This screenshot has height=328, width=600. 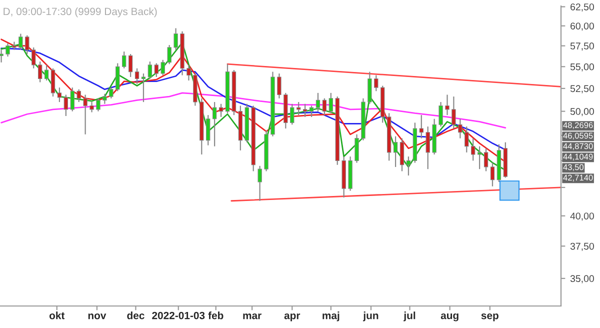 I want to click on text: 43,50, so click(x=573, y=168).